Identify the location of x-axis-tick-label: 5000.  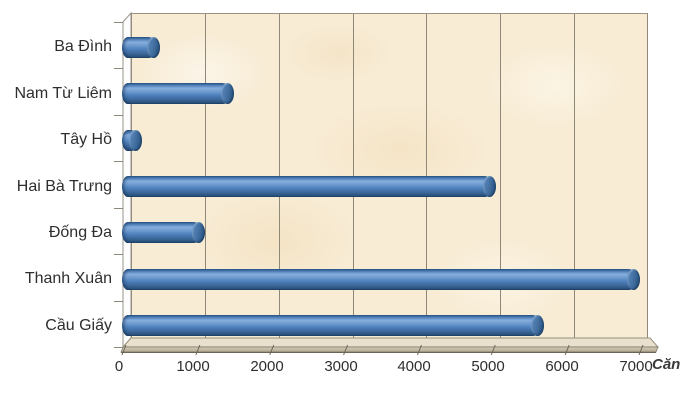
(488, 366).